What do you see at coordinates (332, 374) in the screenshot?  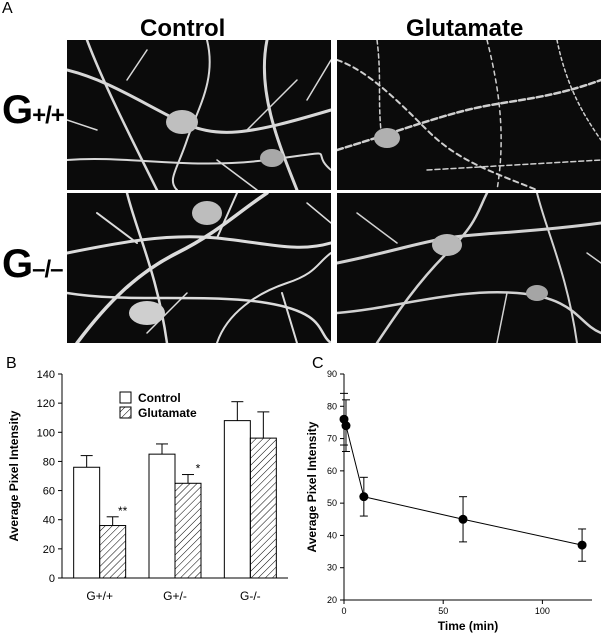 I see `y-tick-label: 90` at bounding box center [332, 374].